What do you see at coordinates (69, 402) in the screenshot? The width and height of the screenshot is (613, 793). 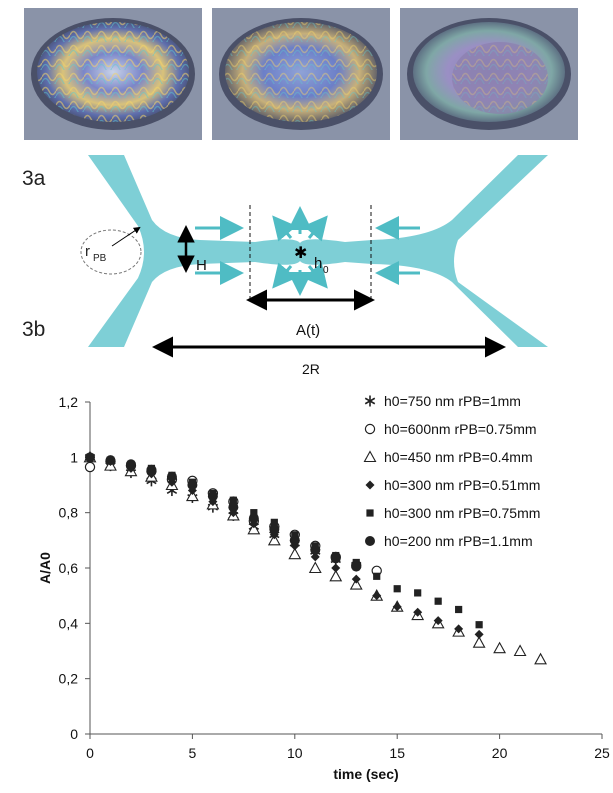 I see `y-tick-label: 1,2` at bounding box center [69, 402].